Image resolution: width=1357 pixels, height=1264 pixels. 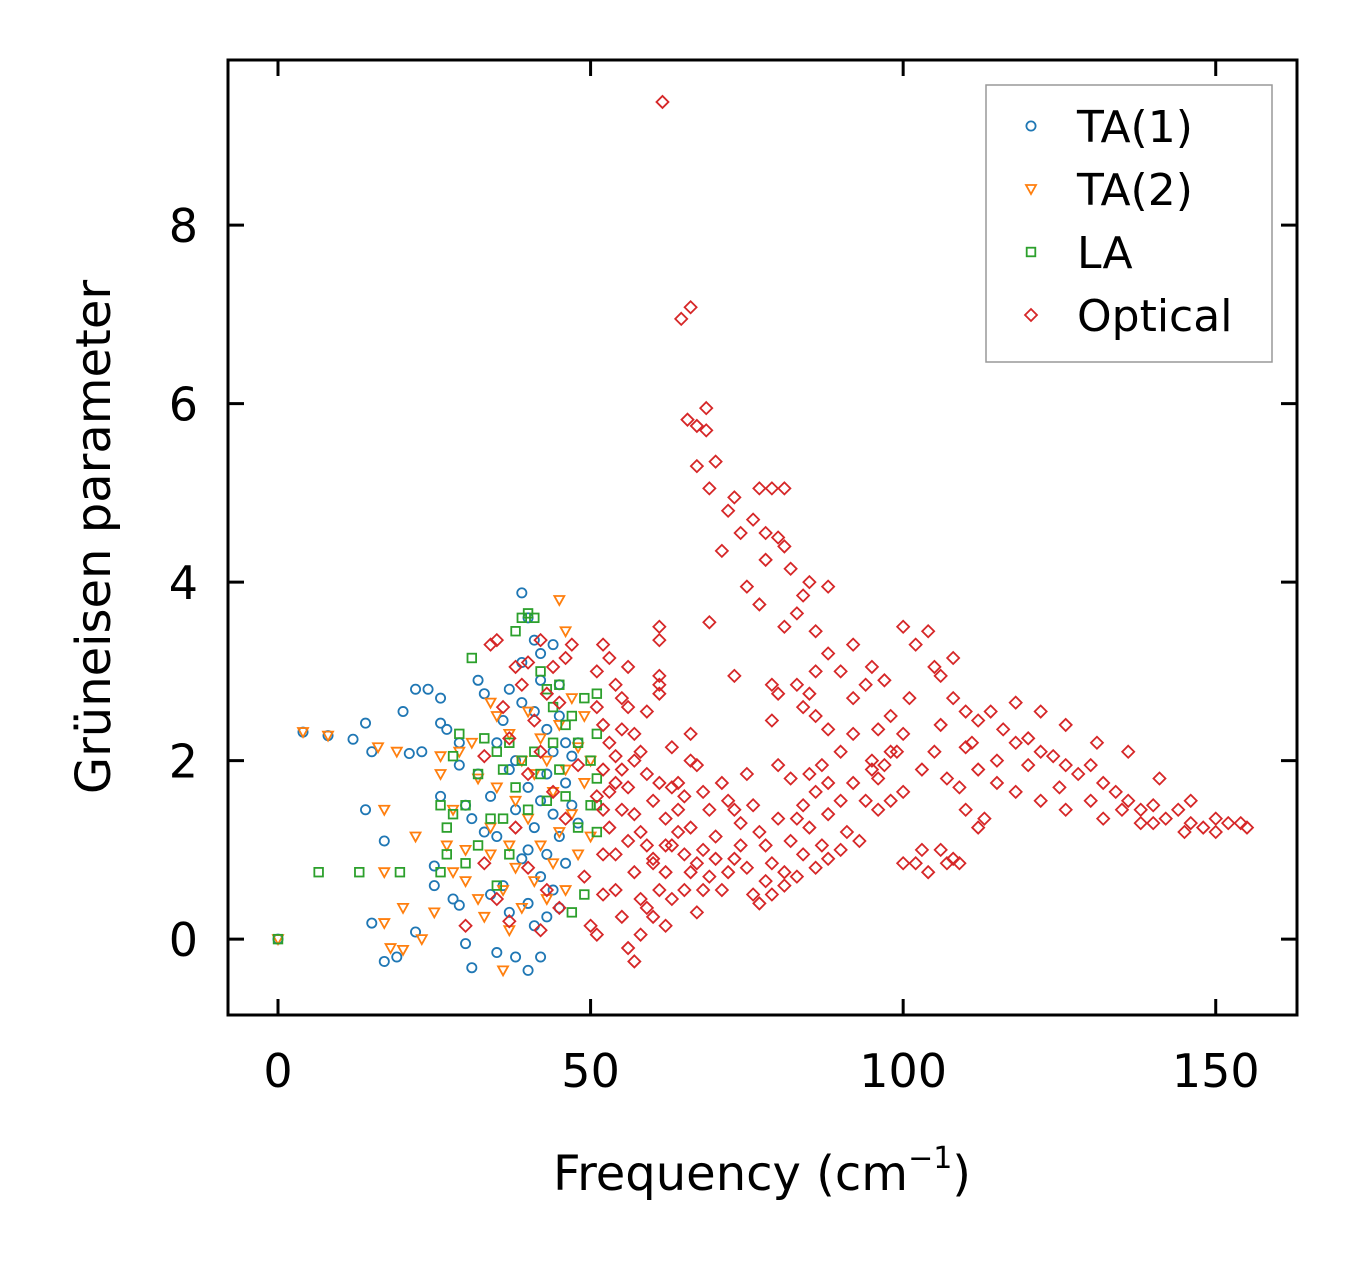 I want to click on legend-frame, so click(x=1129, y=223).